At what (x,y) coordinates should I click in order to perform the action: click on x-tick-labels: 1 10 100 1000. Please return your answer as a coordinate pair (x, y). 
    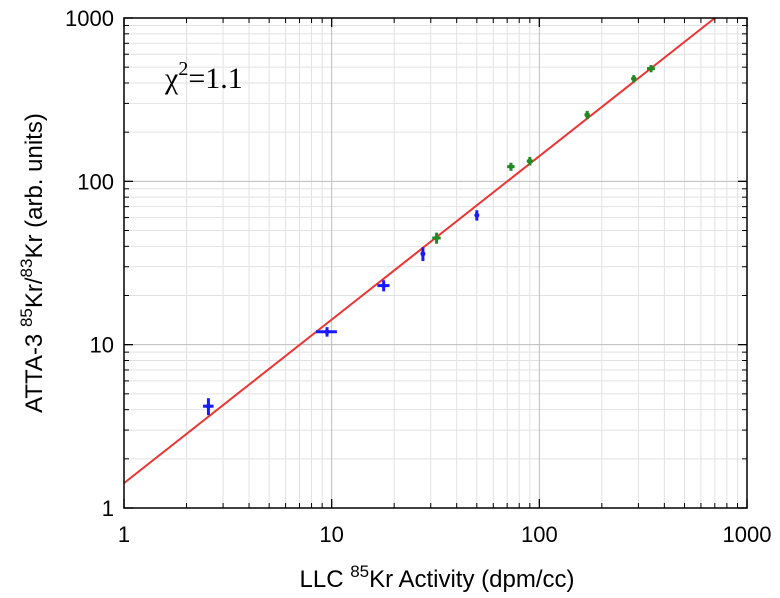
    Looking at the image, I should click on (445, 534).